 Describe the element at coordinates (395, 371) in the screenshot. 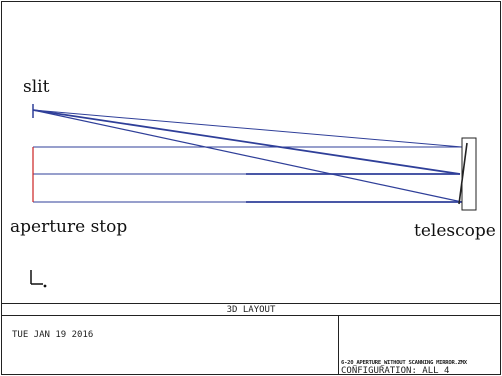

I see `footer-configuration: CONFIGURATION: ALL 4` at that location.